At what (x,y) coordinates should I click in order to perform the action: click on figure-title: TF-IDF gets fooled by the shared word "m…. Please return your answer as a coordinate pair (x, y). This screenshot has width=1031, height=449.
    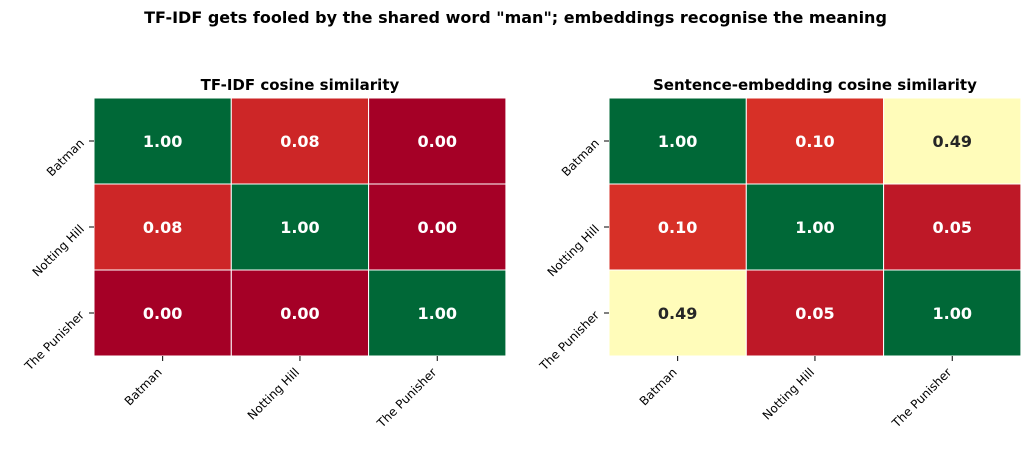
    Looking at the image, I should click on (515, 17).